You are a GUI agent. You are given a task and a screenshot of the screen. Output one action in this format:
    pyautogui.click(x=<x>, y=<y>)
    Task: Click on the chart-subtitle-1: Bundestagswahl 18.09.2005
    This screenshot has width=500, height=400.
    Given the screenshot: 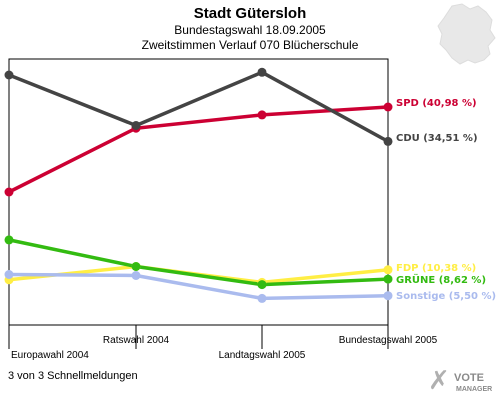 What is the action you would take?
    pyautogui.click(x=250, y=30)
    